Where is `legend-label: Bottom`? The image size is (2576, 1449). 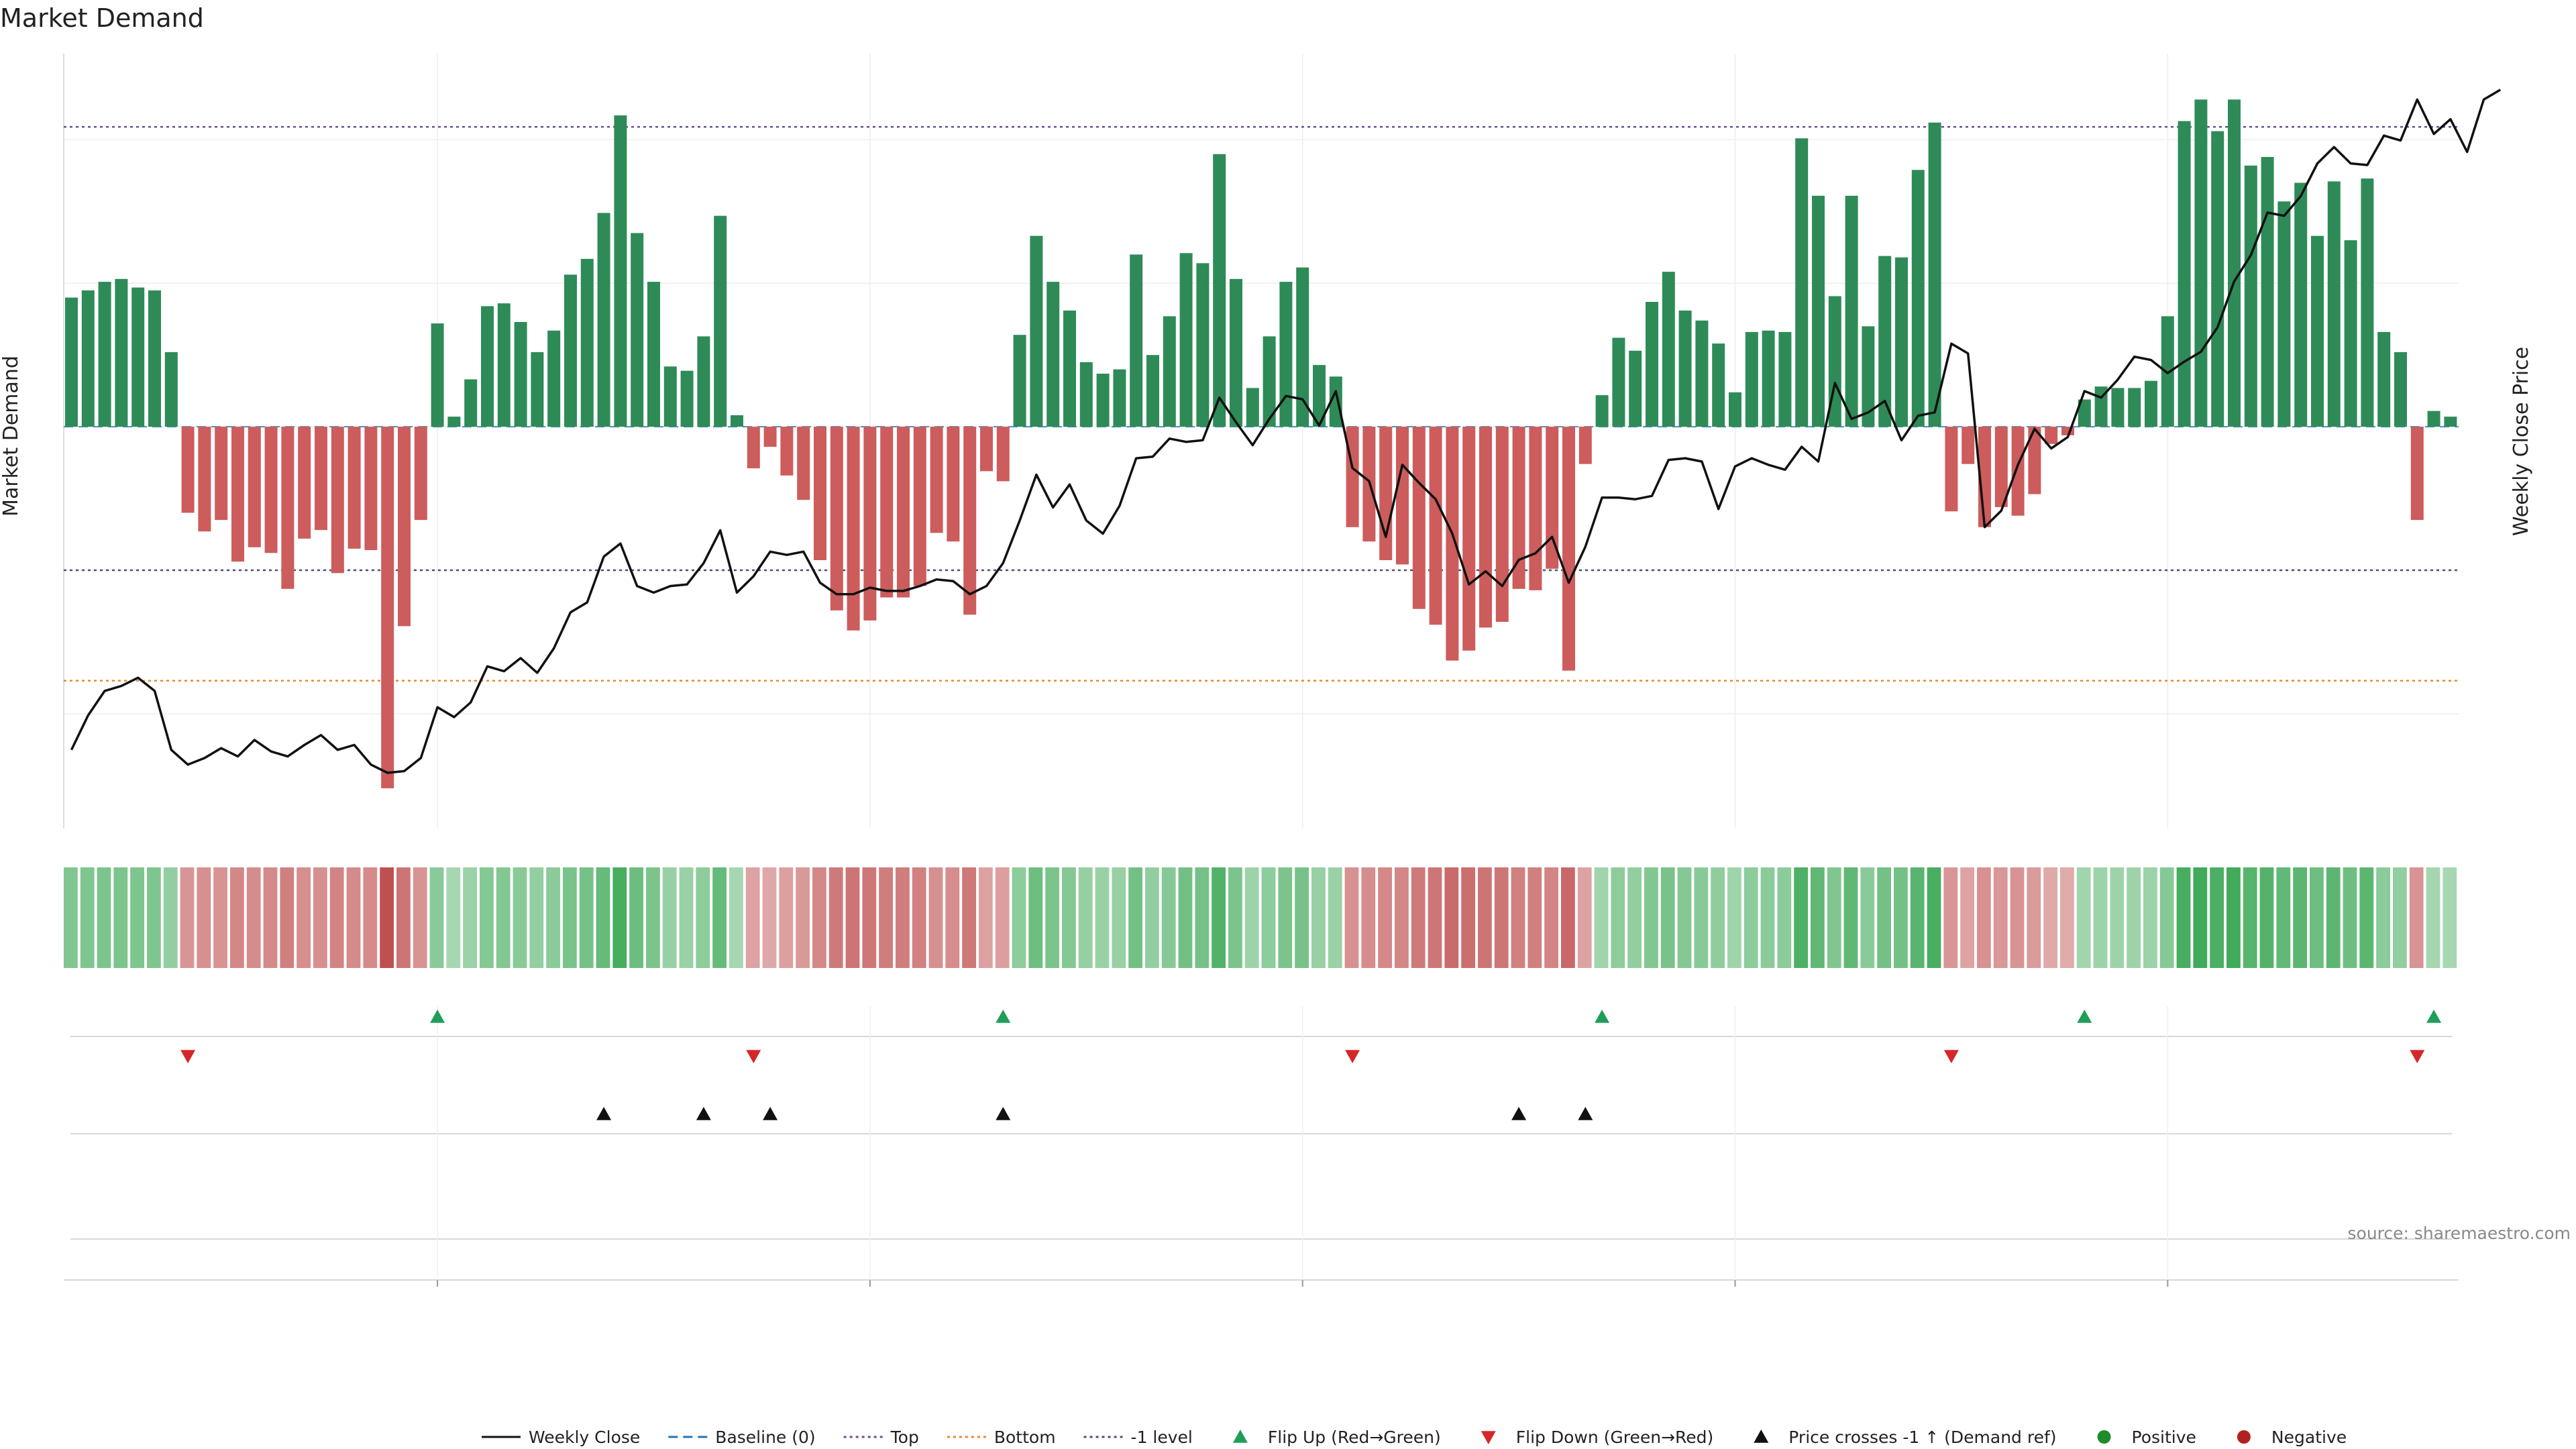
legend-label: Bottom is located at coordinates (1025, 1437).